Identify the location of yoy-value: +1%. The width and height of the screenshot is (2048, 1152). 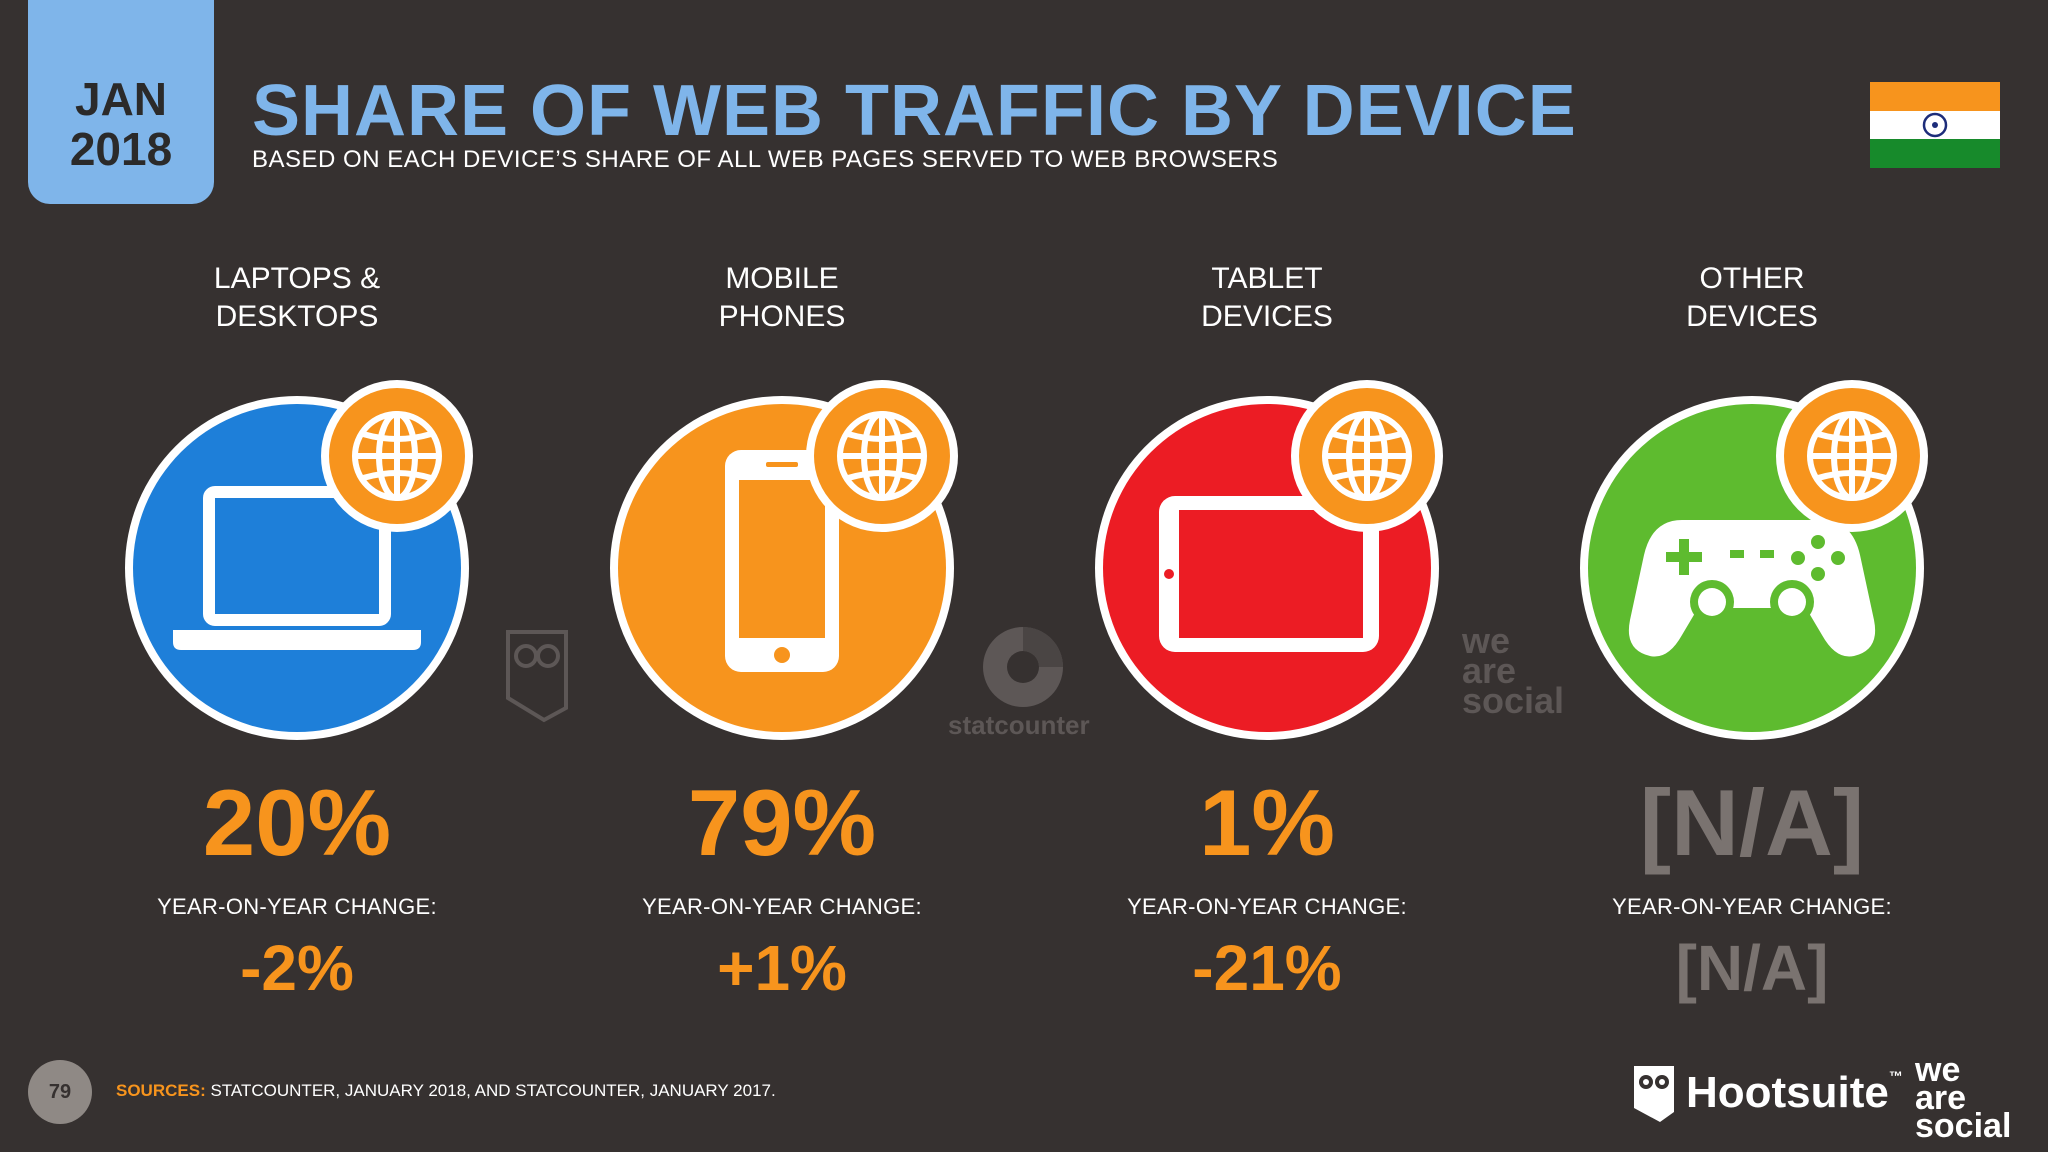
(782, 968).